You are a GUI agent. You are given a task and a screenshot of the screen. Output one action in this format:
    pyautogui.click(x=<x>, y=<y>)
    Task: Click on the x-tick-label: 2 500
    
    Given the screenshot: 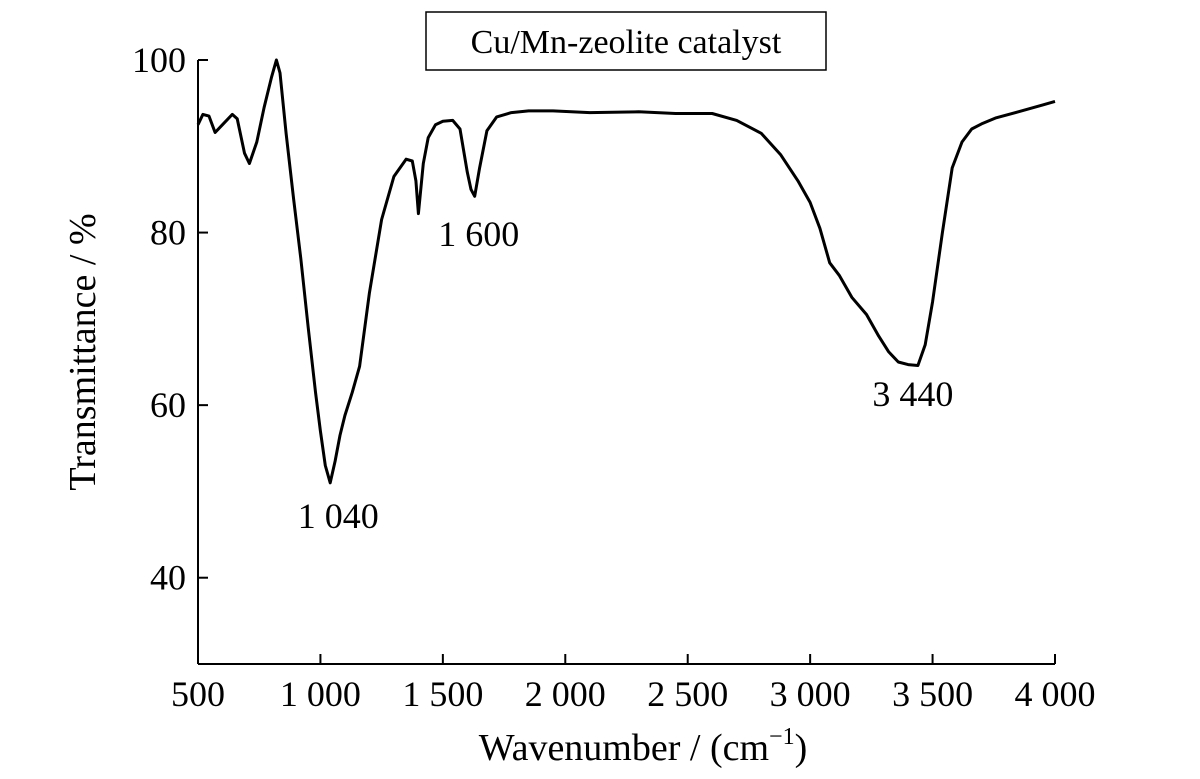 What is the action you would take?
    pyautogui.click(x=687, y=694)
    